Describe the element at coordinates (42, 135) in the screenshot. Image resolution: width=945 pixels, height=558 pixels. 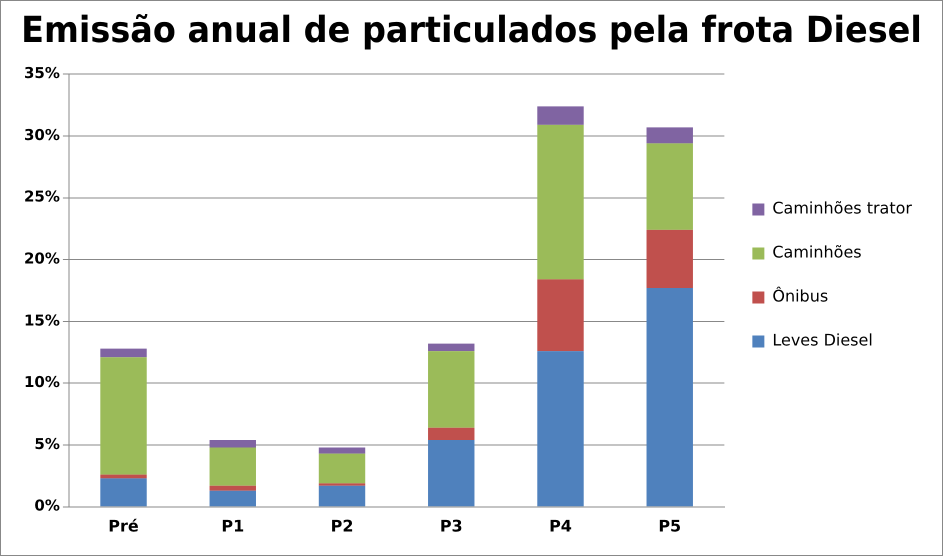
I see `y-tick-label: 30%` at that location.